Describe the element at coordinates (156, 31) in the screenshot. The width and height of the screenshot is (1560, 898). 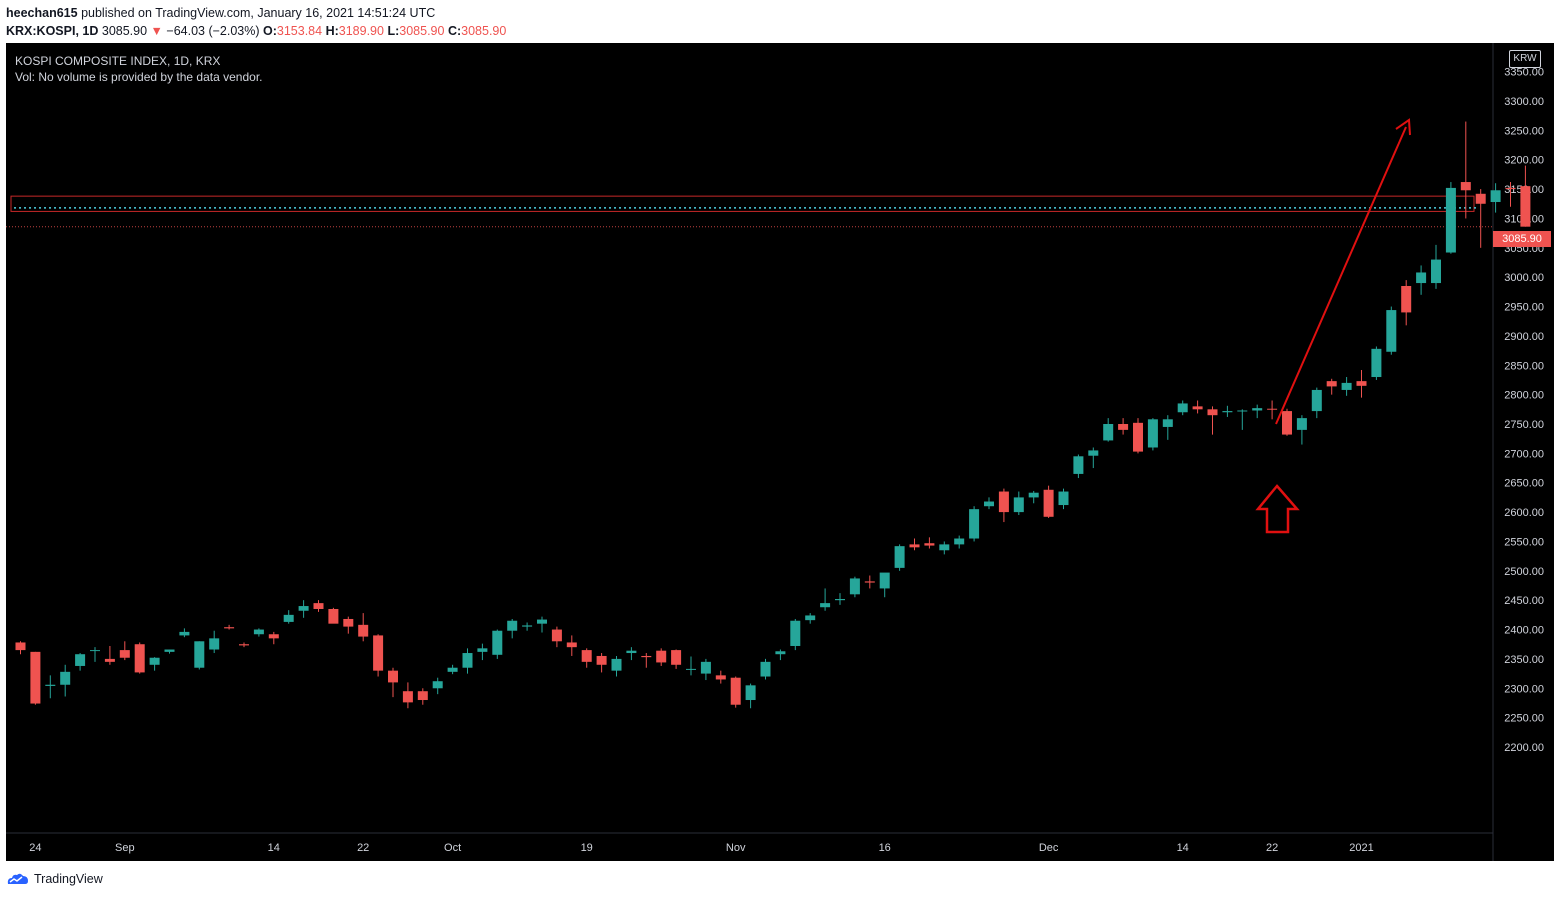
I see `down-arrow-icon: ▼` at that location.